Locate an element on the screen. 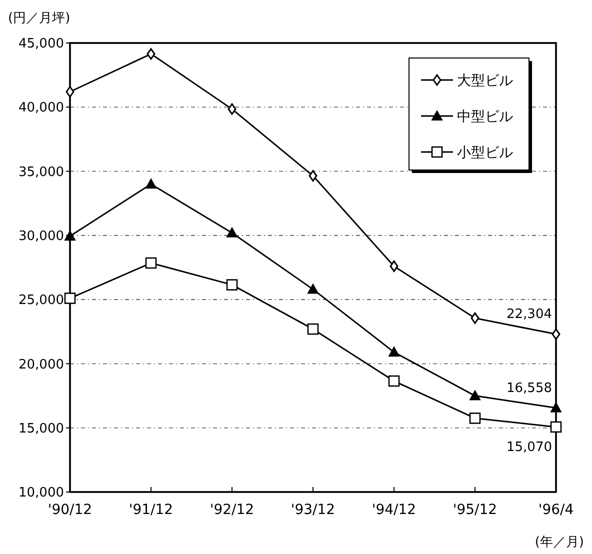 The height and width of the screenshot is (554, 592). data-label: 22,304 is located at coordinates (529, 314).